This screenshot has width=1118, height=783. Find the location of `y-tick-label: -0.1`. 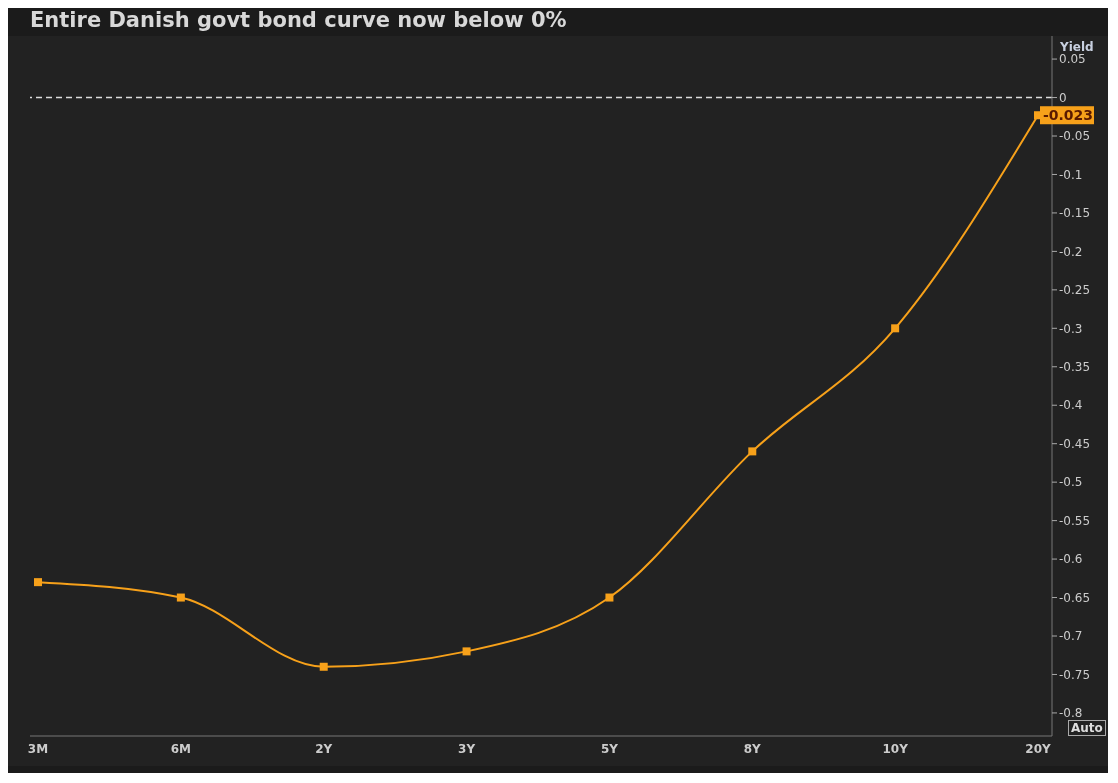

y-tick-label: -0.1 is located at coordinates (1071, 174).